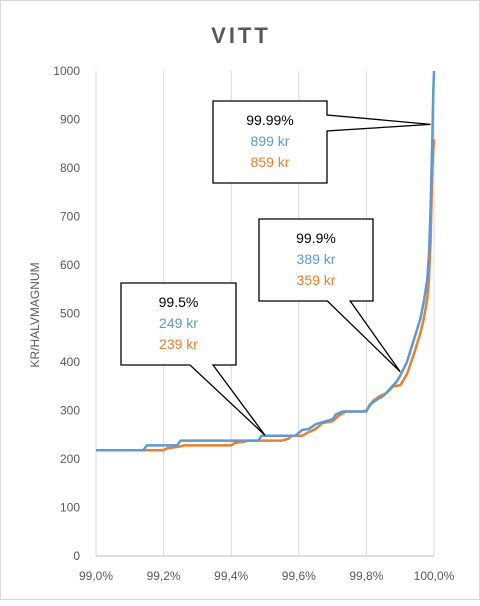 This screenshot has width=480, height=606. What do you see at coordinates (70, 120) in the screenshot?
I see `y-tick-label: 900` at bounding box center [70, 120].